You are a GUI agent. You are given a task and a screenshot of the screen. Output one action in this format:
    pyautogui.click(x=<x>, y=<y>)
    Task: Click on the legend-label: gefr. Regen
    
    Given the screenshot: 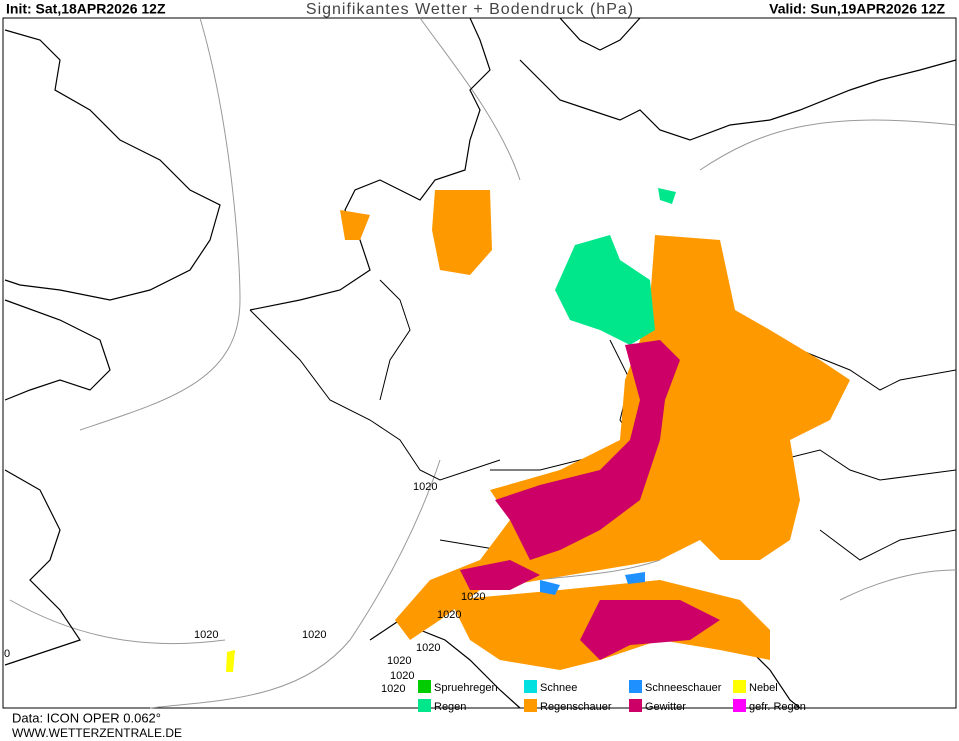 What is the action you would take?
    pyautogui.click(x=777, y=707)
    